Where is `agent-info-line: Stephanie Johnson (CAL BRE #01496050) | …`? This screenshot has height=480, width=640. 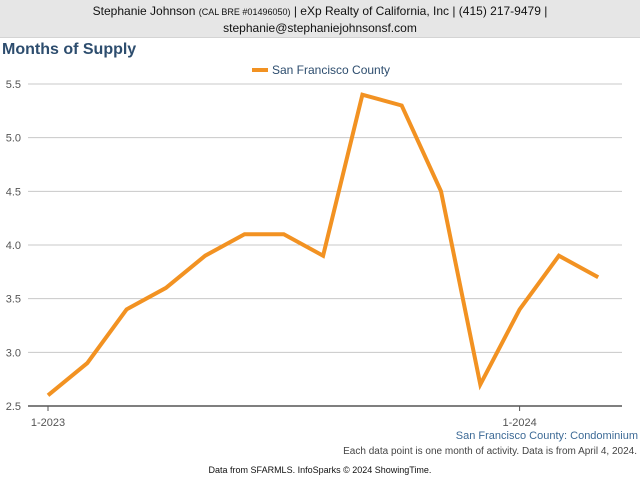 agent-info-line: Stephanie Johnson (CAL BRE #01496050) | … is located at coordinates (320, 10).